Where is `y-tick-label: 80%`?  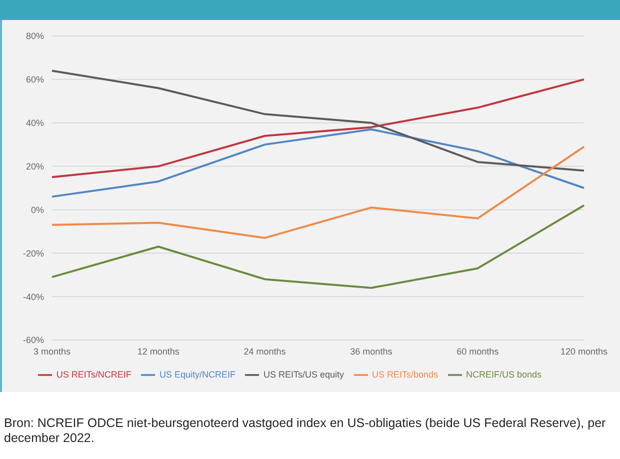 y-tick-label: 80% is located at coordinates (35, 36).